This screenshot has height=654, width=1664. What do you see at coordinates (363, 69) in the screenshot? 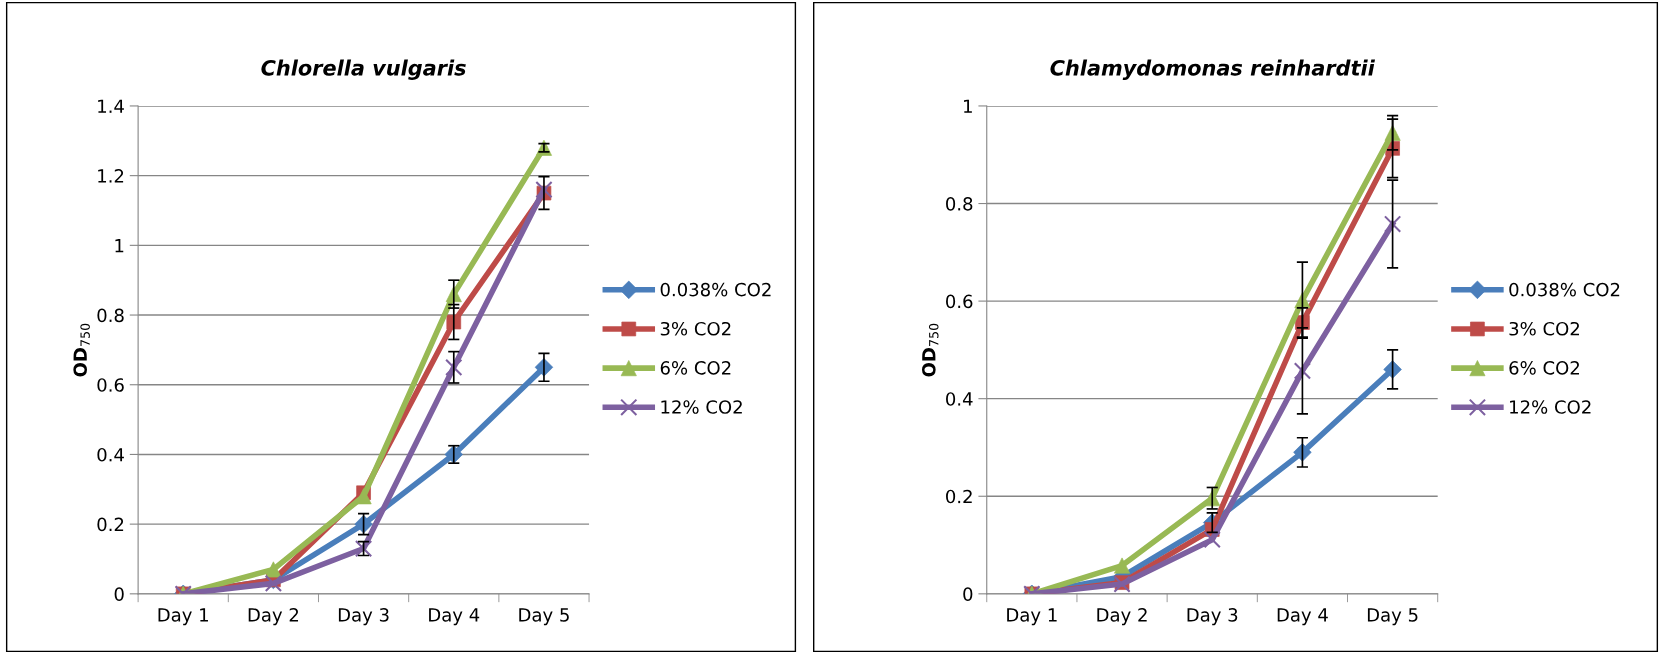
I see `chart-title: Chlorella vulgaris` at bounding box center [363, 69].